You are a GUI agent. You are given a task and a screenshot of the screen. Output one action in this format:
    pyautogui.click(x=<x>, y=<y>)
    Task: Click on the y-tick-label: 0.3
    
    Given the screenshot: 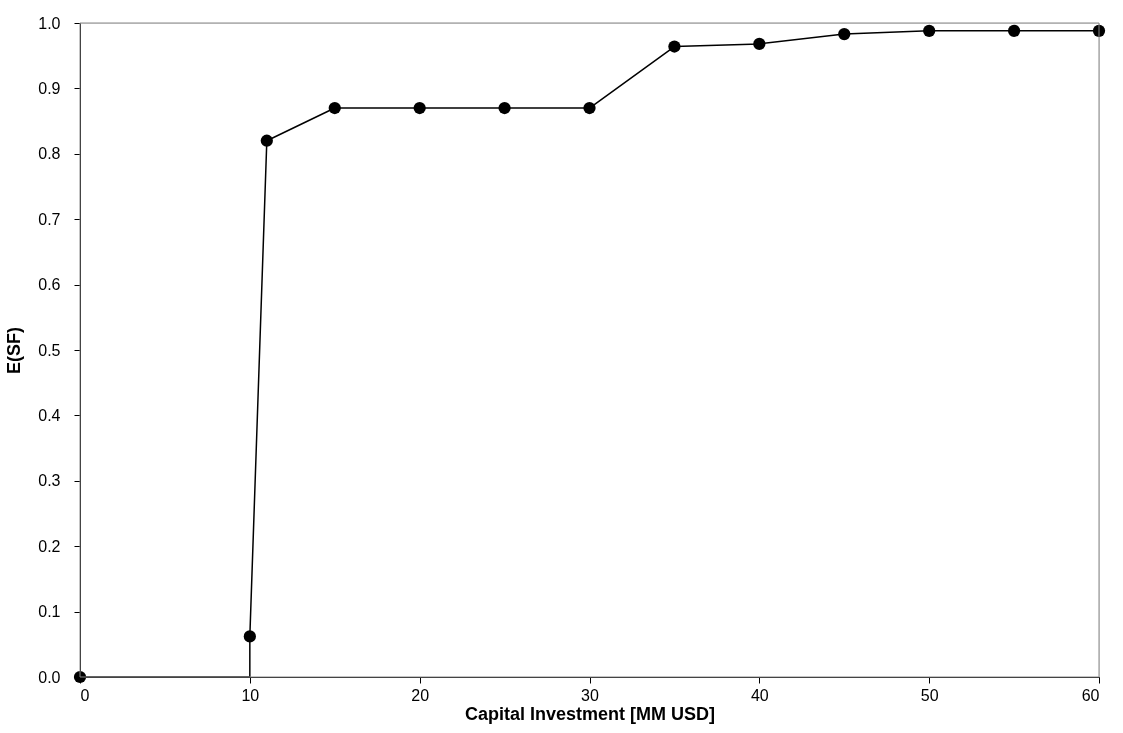 What is the action you would take?
    pyautogui.click(x=49, y=481)
    